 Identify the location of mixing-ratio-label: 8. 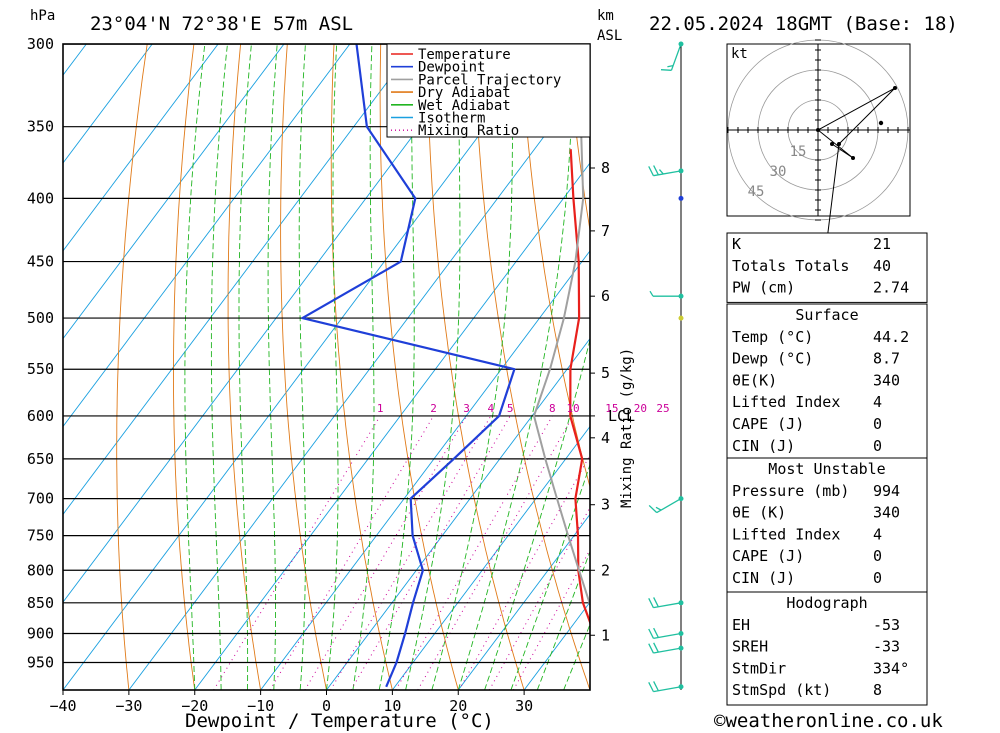
(552, 408).